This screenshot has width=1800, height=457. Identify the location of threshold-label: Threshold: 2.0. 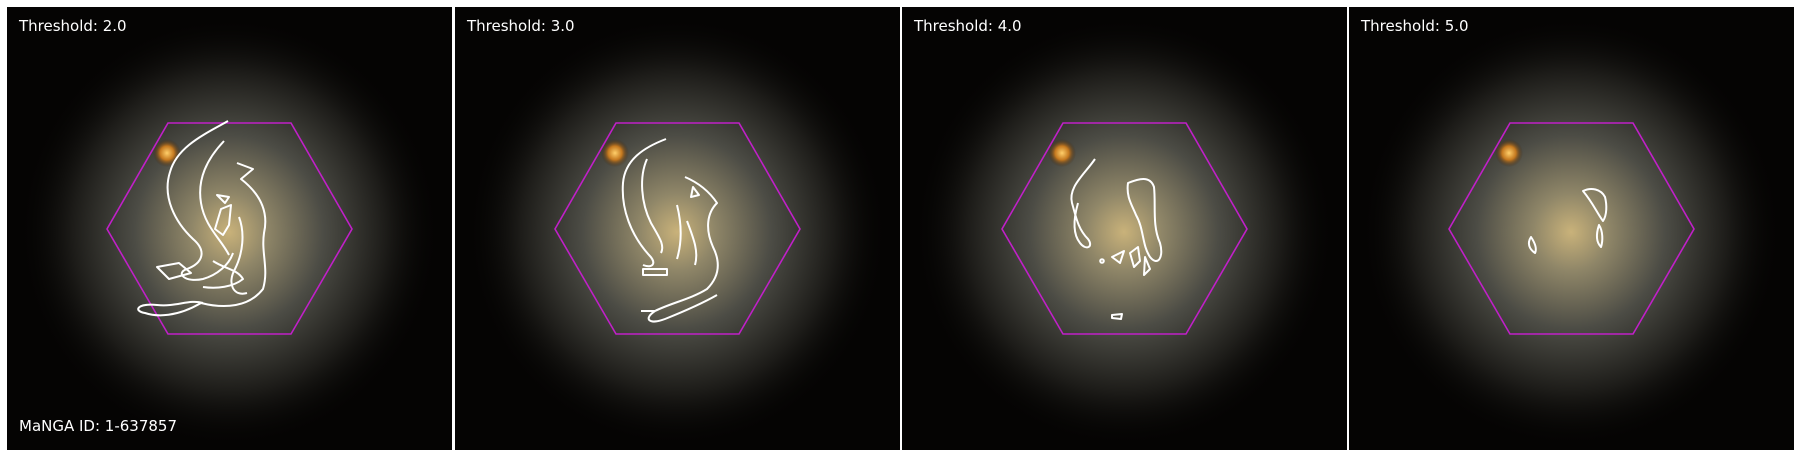
(73, 26).